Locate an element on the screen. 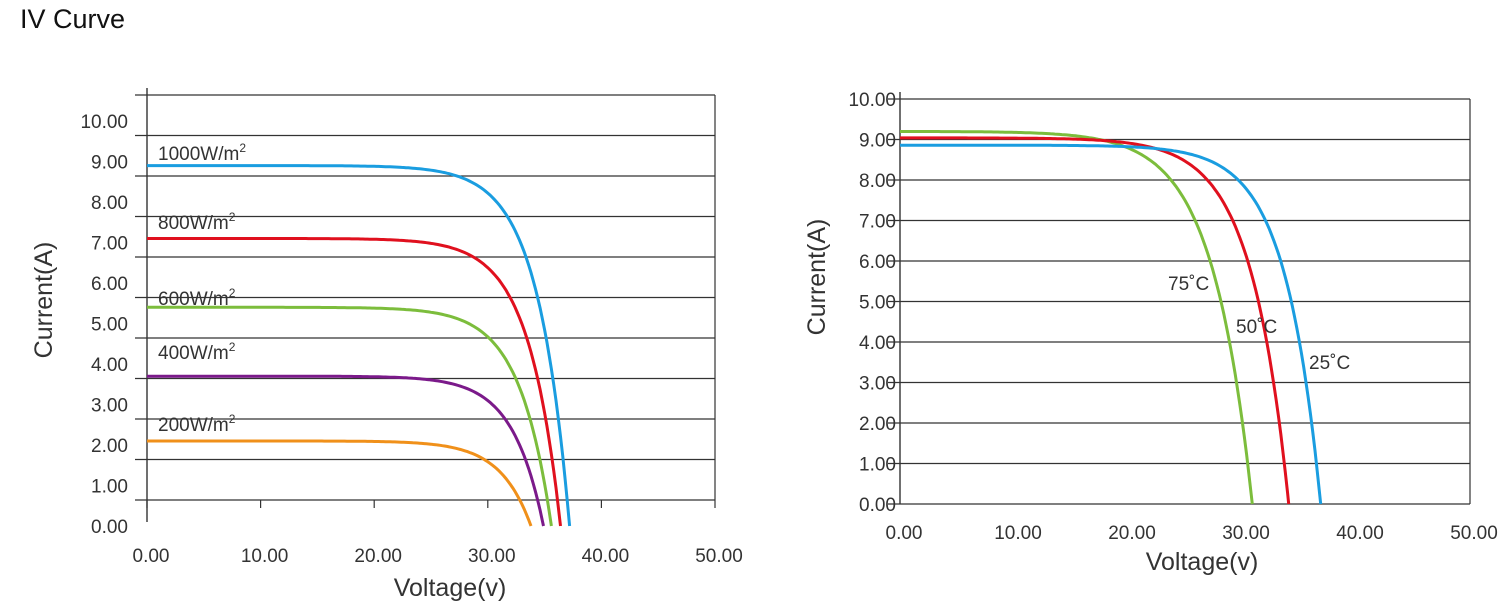  series-label: 25˚C is located at coordinates (1329, 363).